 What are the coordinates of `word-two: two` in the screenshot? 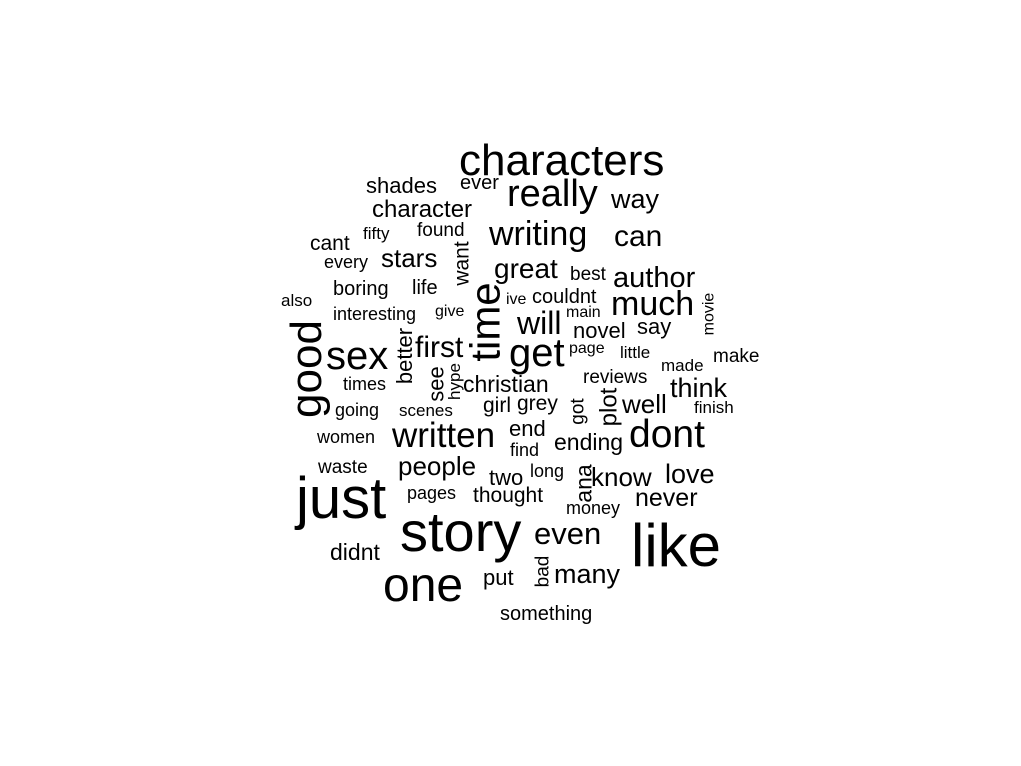 It's located at (506, 477).